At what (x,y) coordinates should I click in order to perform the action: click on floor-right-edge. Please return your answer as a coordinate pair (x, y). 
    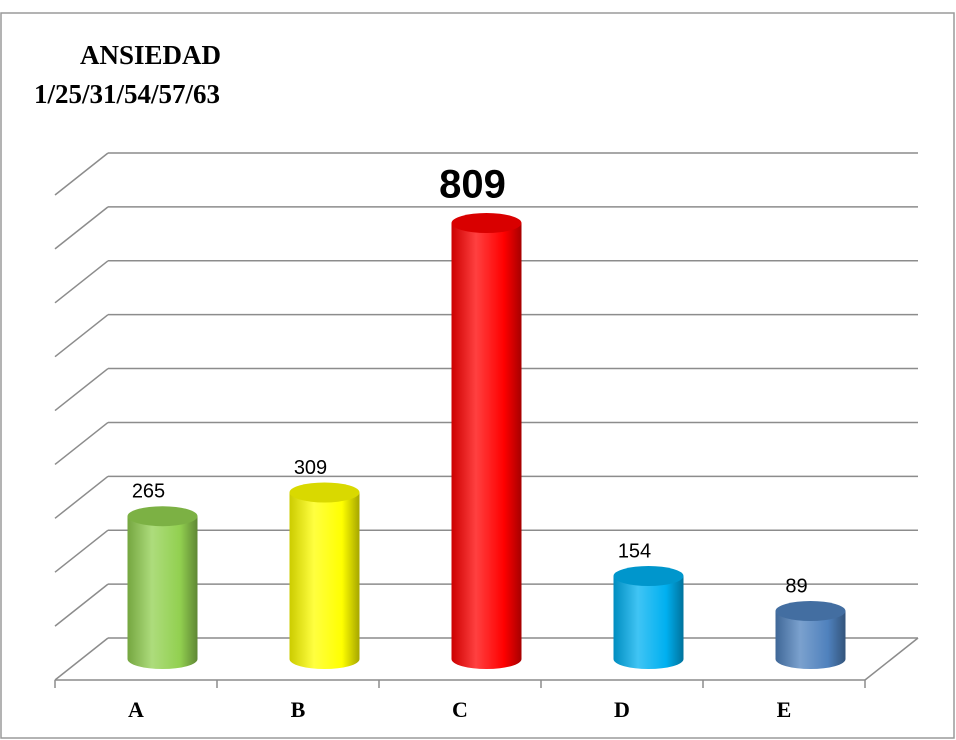
    Looking at the image, I should click on (891, 659).